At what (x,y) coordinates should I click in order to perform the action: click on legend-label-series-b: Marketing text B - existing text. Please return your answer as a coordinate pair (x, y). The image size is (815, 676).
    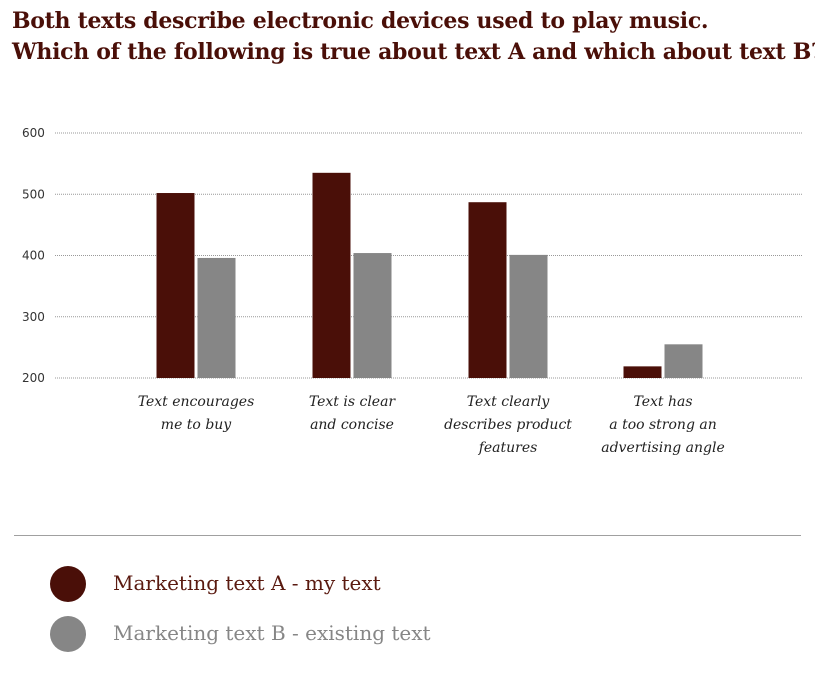
    Looking at the image, I should click on (272, 633).